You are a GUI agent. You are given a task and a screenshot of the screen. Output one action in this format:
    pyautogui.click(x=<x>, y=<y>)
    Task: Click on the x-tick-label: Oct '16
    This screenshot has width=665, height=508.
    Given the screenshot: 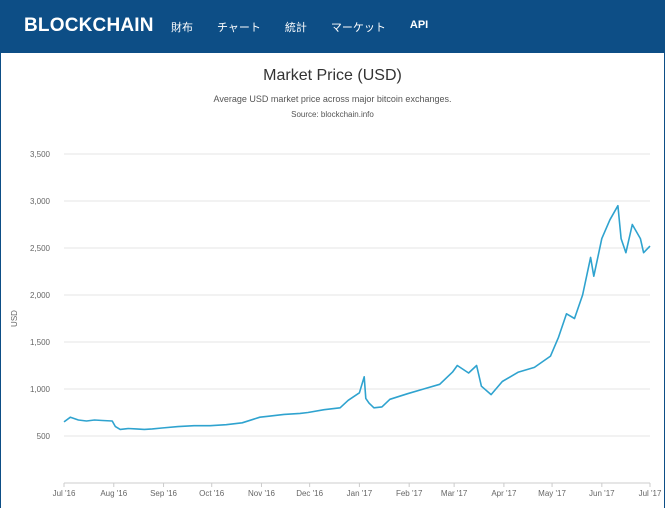 What is the action you would take?
    pyautogui.click(x=212, y=493)
    